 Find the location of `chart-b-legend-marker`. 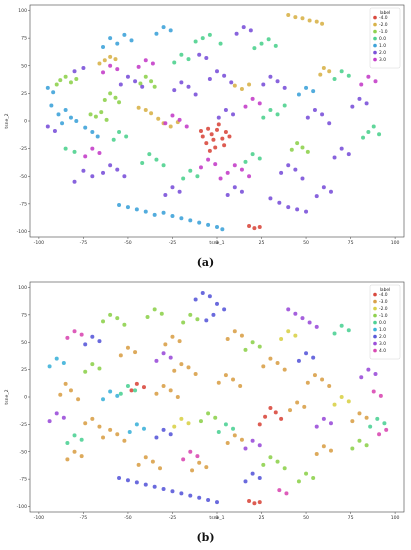

chart-b-legend-marker is located at coordinates (375, 315).